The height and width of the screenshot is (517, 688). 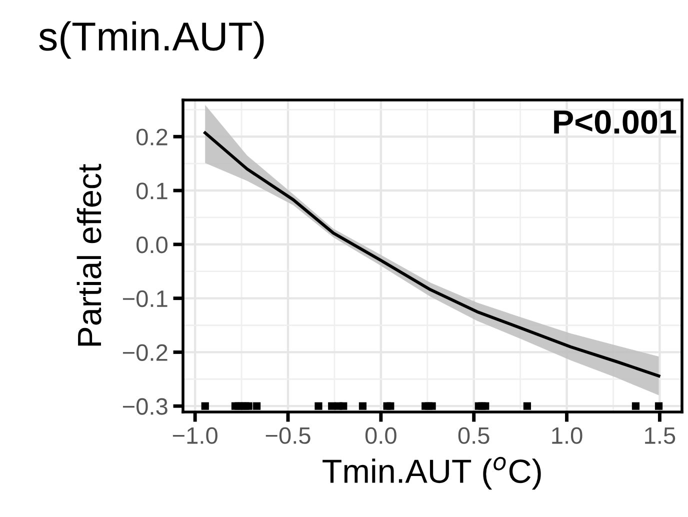 I want to click on annotation: P<0.001, so click(x=615, y=122).